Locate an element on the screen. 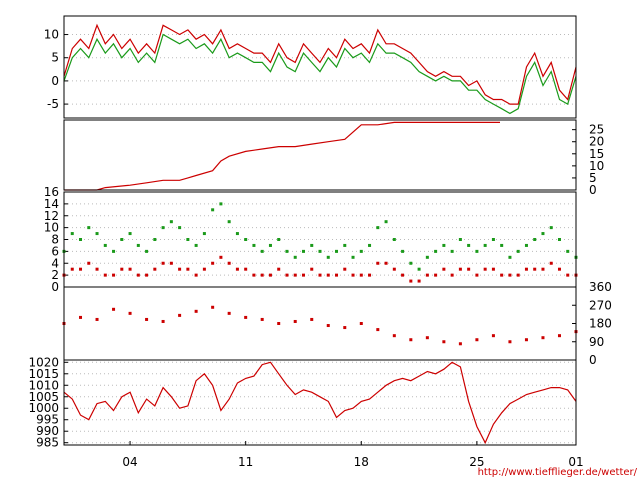 This screenshot has height=480, width=640. y-tick-label: 14 is located at coordinates (51, 204).